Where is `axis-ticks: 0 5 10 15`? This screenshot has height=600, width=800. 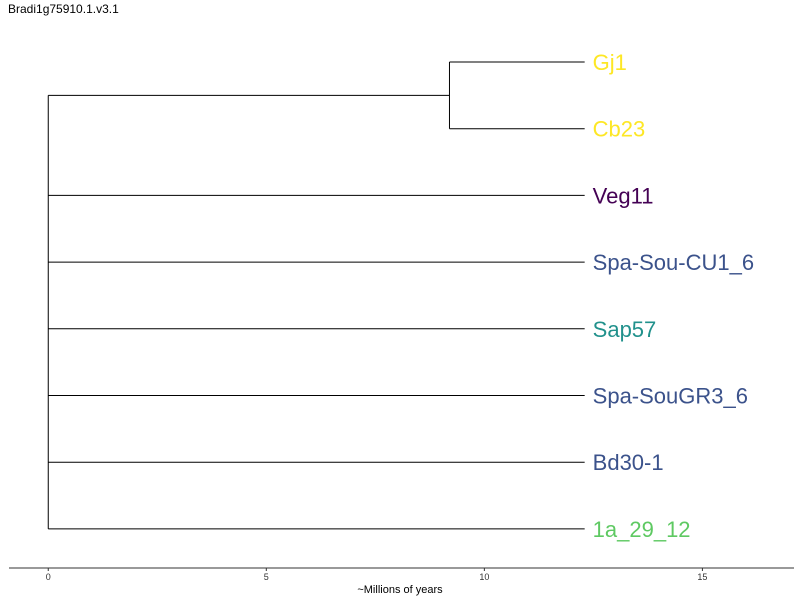
axis-ticks: 0 5 10 15 is located at coordinates (376, 575).